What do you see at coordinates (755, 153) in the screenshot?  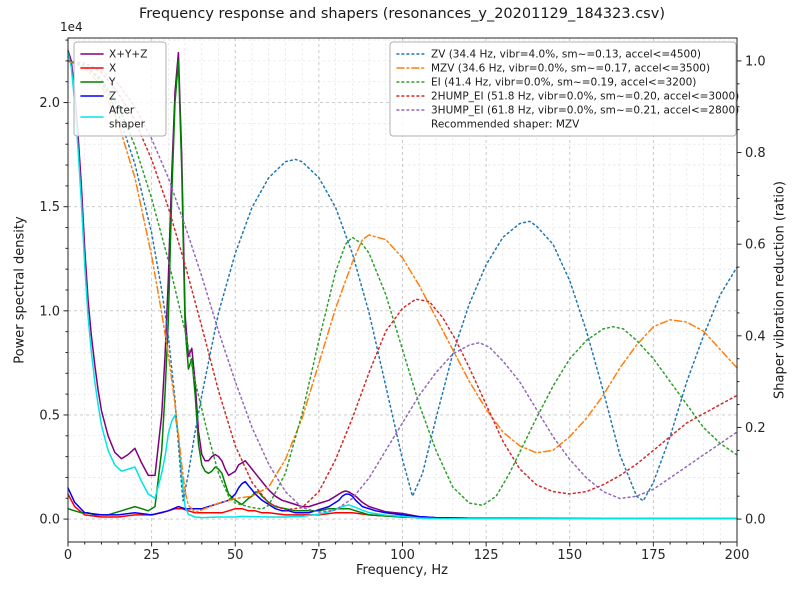 I see `y-right-tick-label: 0.8` at bounding box center [755, 153].